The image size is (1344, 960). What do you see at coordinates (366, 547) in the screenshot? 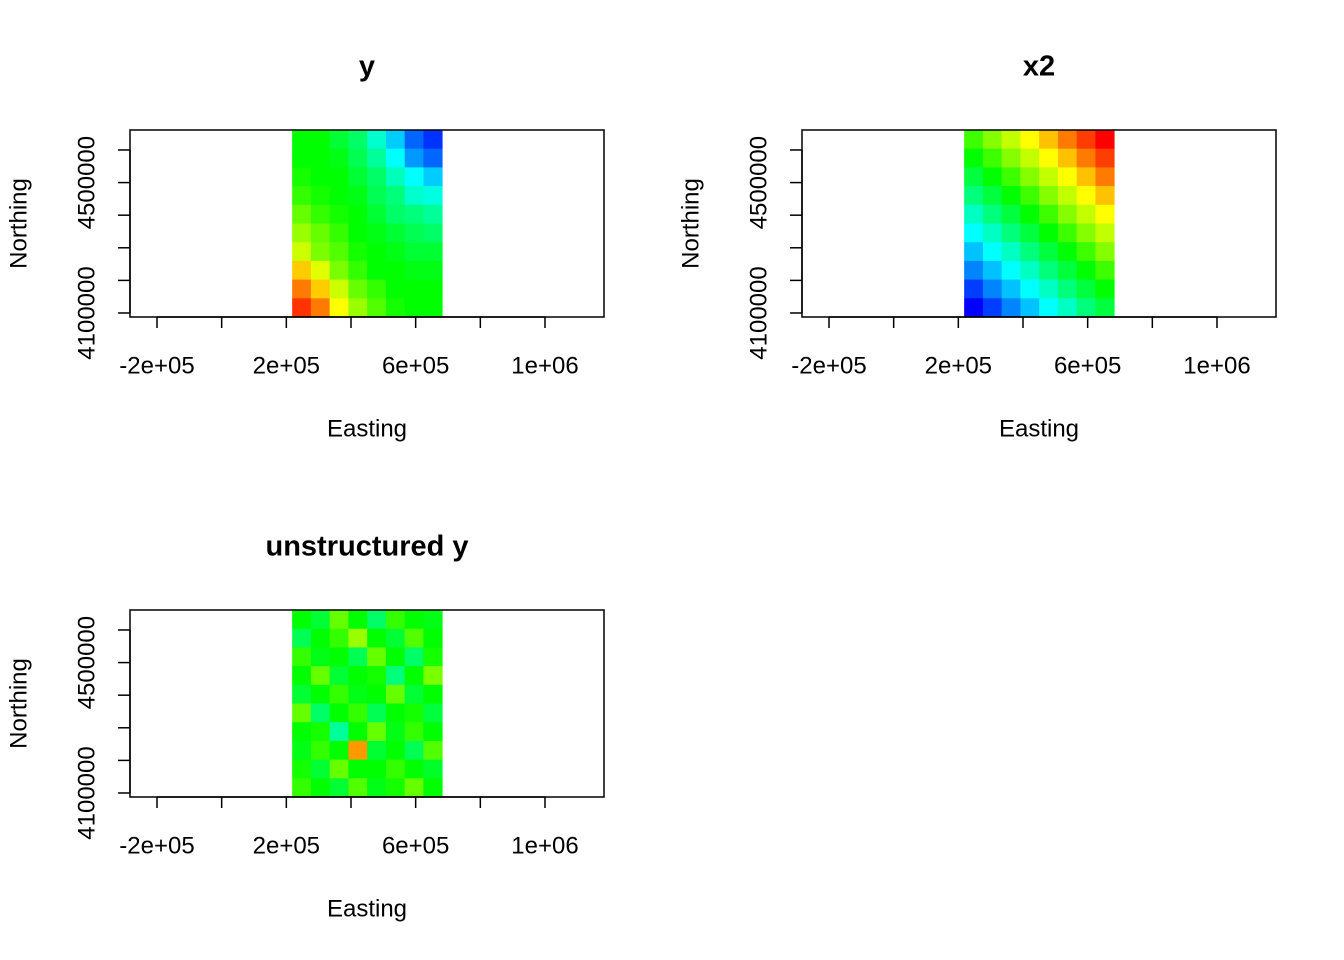
I see `panel-title: unstructured y` at bounding box center [366, 547].